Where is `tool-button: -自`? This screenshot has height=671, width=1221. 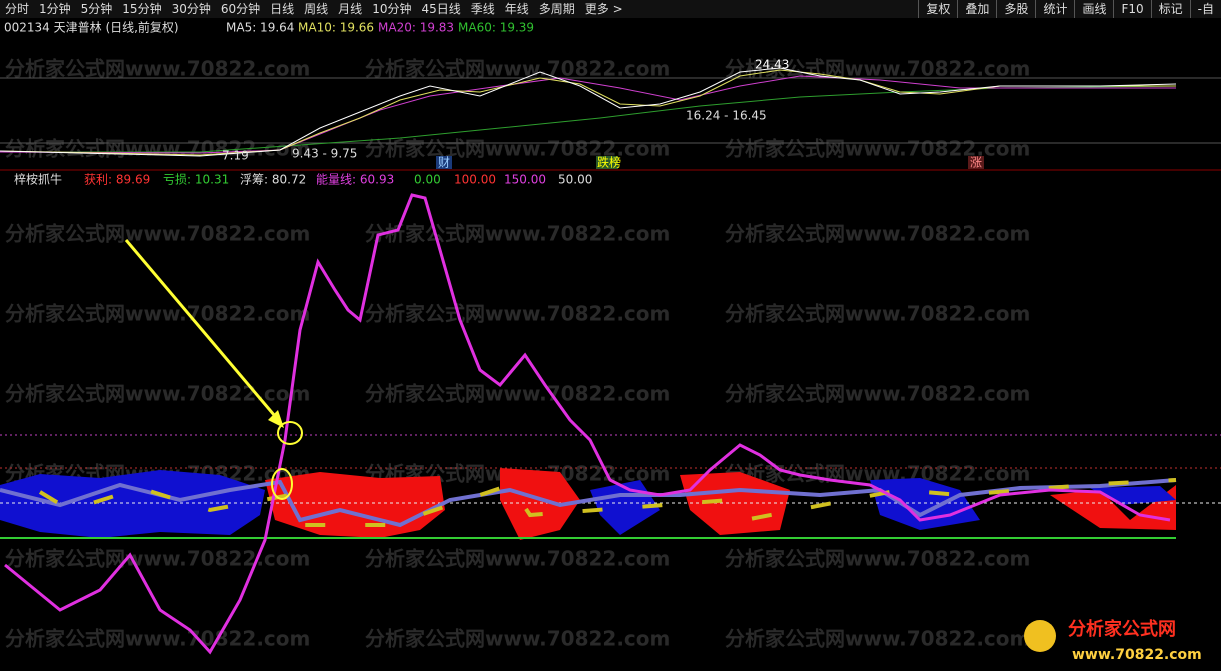 tool-button: -自 is located at coordinates (1205, 9).